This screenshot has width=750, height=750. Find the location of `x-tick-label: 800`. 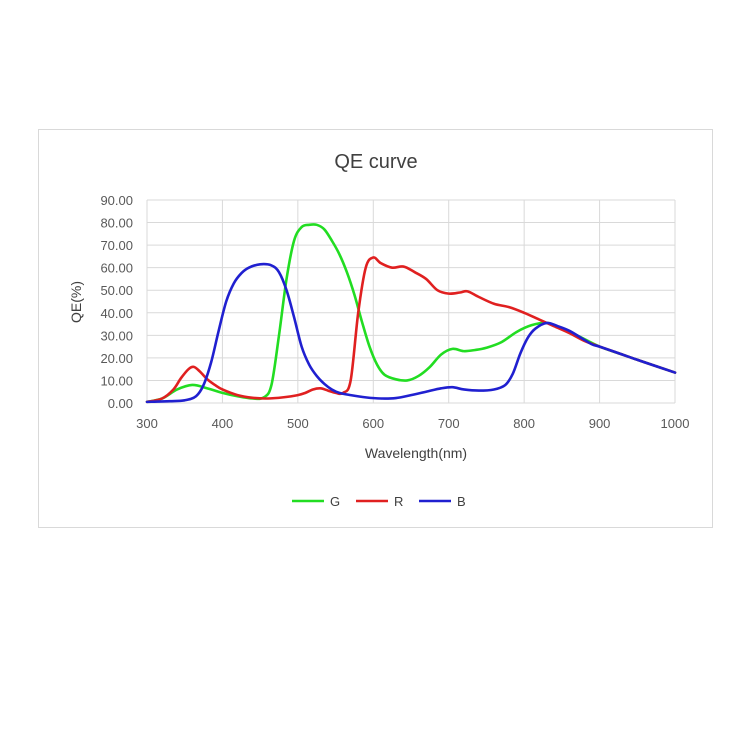

x-tick-label: 800 is located at coordinates (524, 423).